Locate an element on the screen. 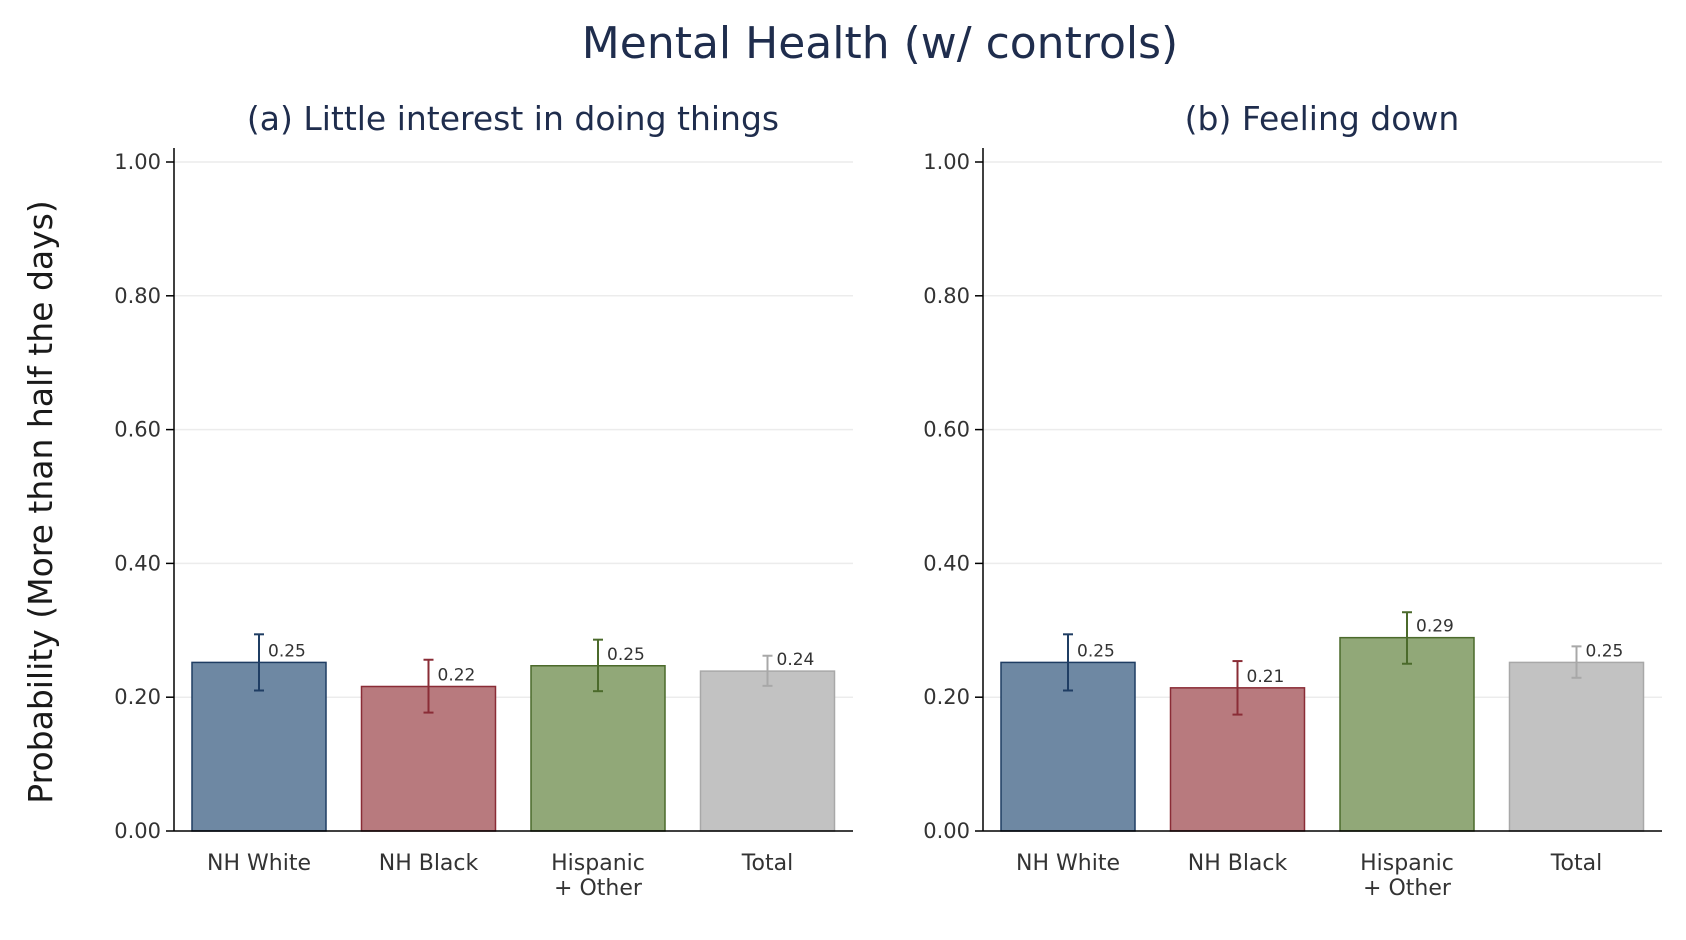 The height and width of the screenshot is (940, 1686). panel-title: (b) Feeling down is located at coordinates (1322, 118).